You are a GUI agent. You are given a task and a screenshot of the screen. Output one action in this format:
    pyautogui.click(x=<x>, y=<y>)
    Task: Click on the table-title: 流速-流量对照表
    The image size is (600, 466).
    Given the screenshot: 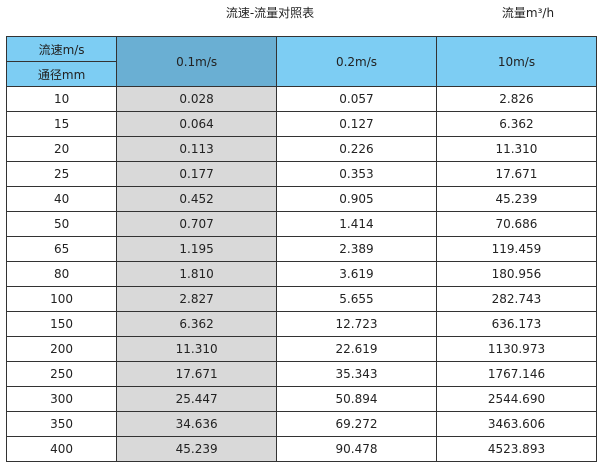 What is the action you would take?
    pyautogui.click(x=270, y=13)
    